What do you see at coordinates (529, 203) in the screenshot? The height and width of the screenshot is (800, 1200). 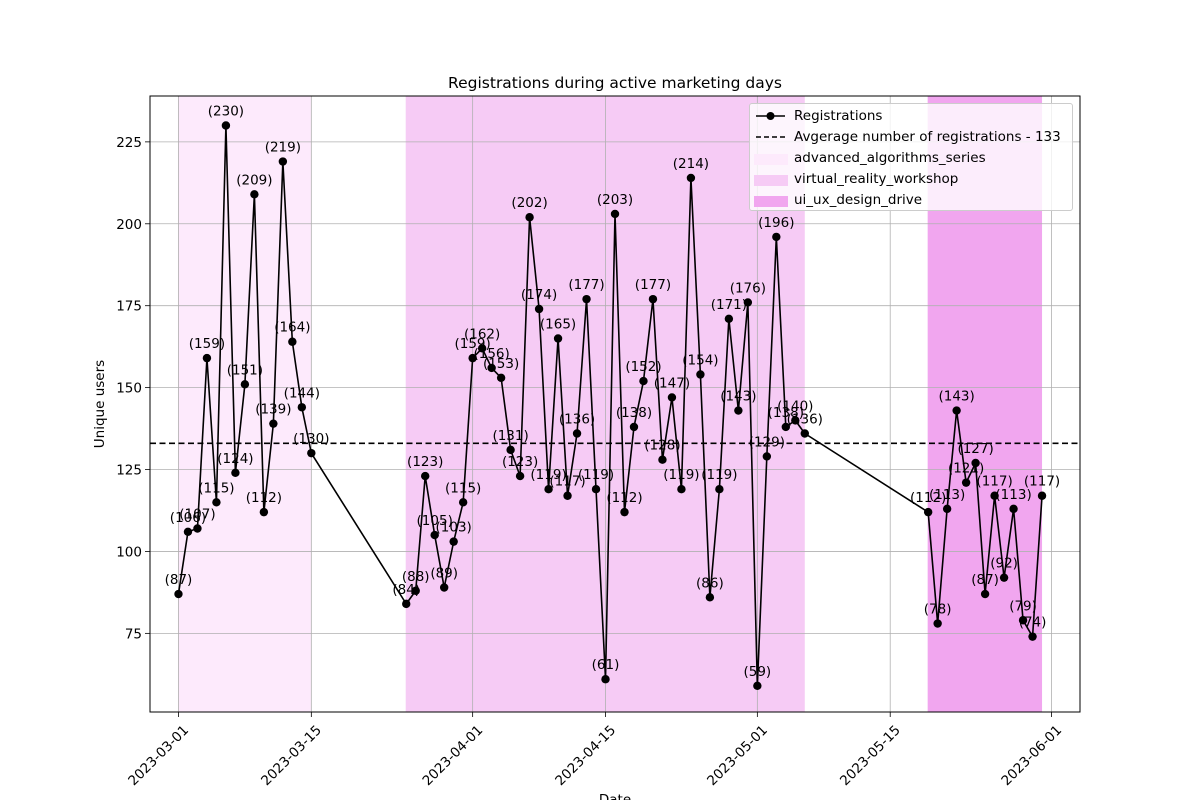 I see `data-label: (202)` at bounding box center [529, 203].